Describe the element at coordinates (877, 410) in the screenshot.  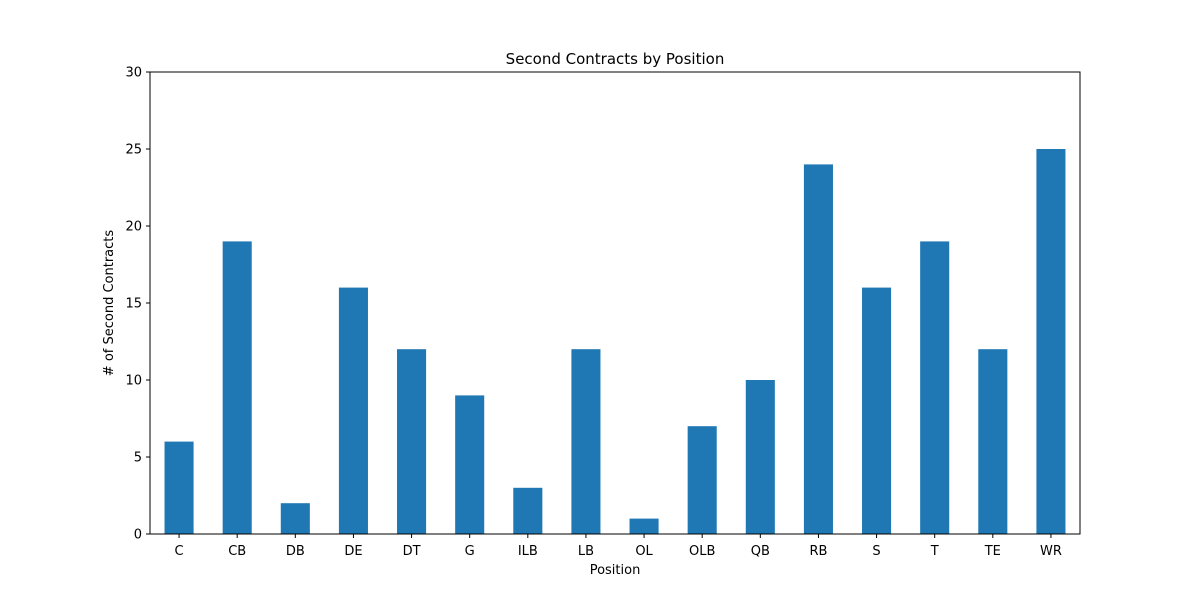
I see `bar-s` at that location.